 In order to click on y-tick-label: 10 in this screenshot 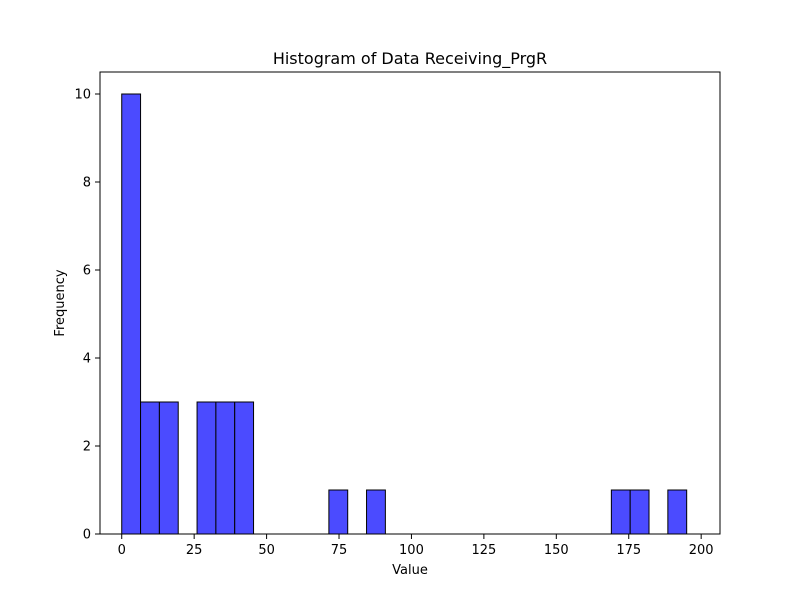, I will do `click(82, 95)`.